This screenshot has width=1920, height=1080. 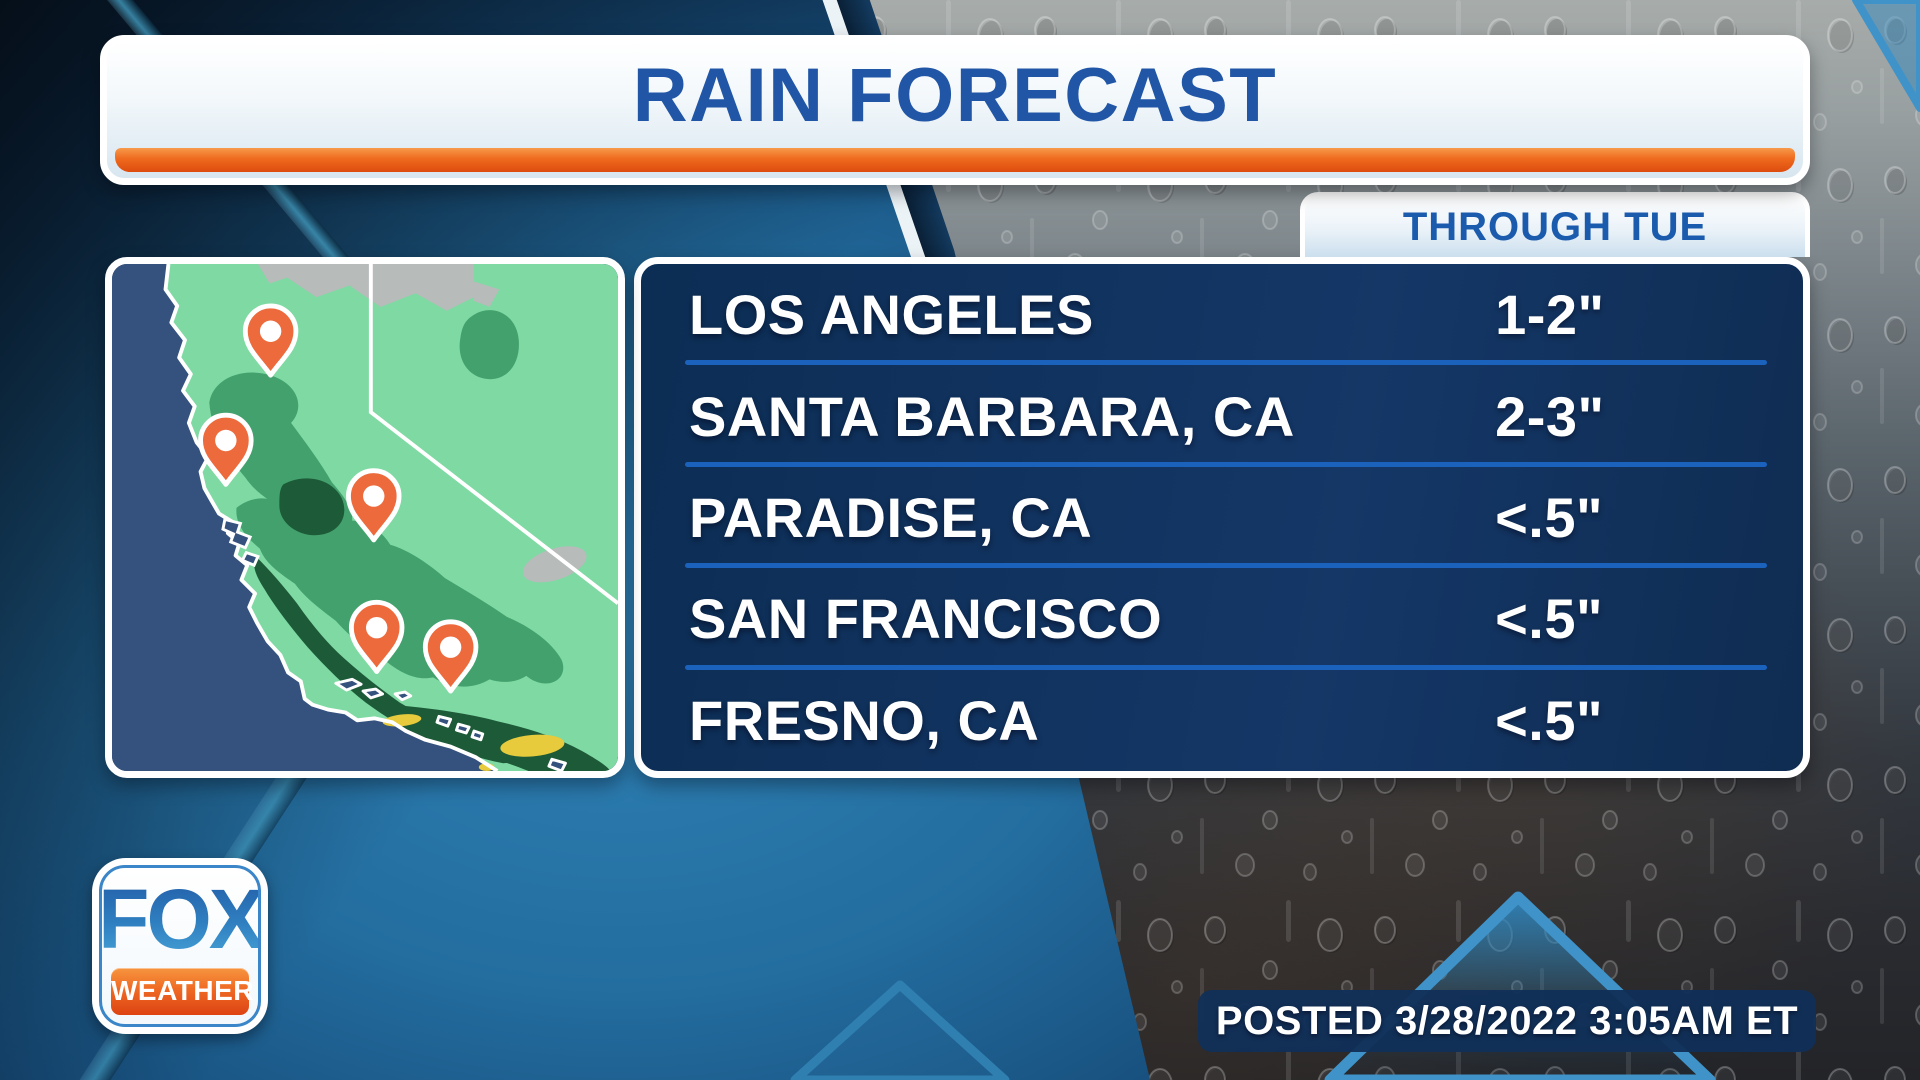 I want to click on map-pin-los-angeles, so click(x=450, y=656).